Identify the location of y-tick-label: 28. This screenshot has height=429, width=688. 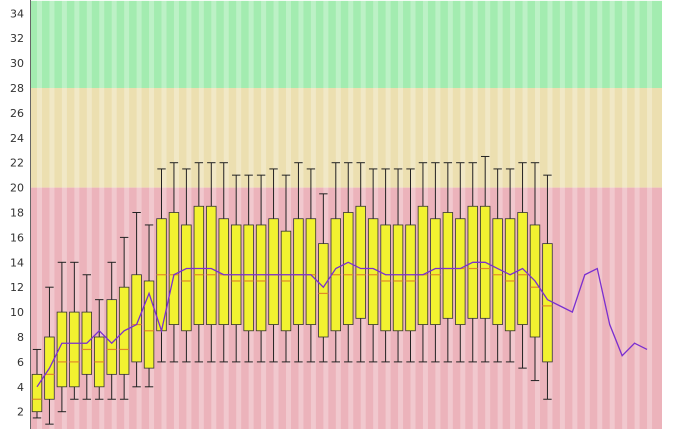
(17, 88).